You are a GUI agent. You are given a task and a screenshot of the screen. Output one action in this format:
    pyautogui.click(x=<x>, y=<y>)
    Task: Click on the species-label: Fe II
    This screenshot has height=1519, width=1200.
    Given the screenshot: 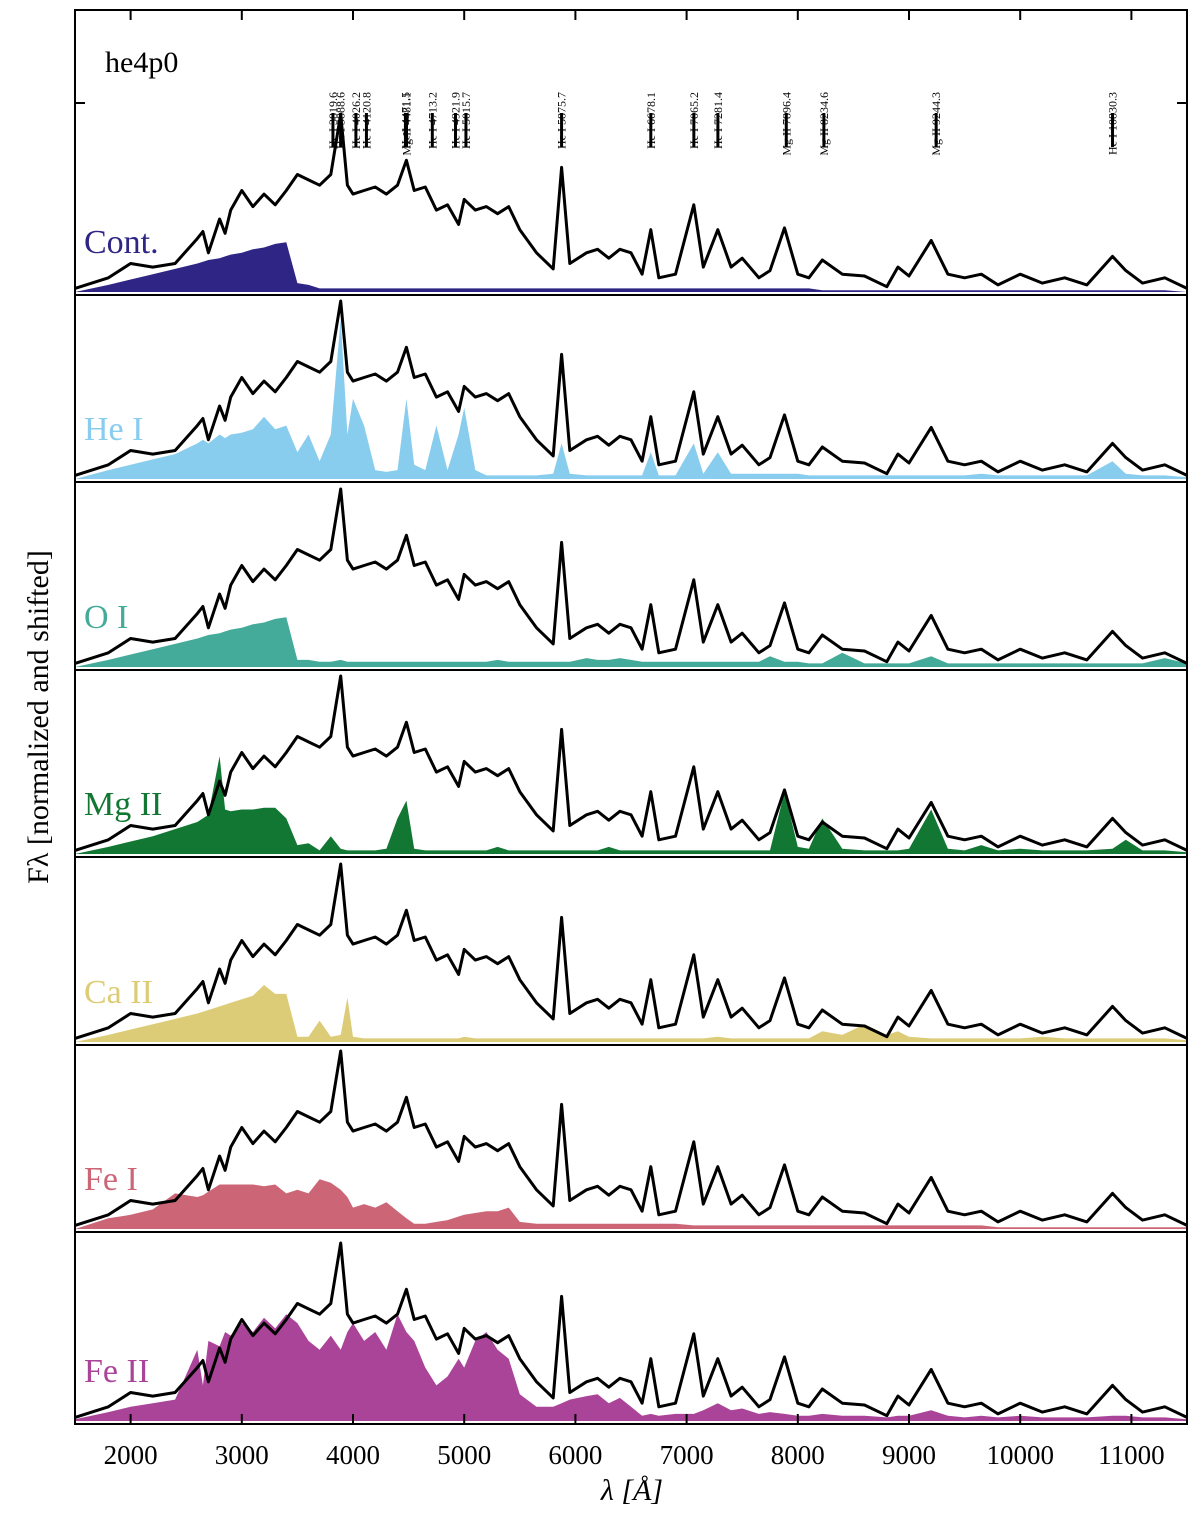 What is the action you would take?
    pyautogui.click(x=116, y=1371)
    